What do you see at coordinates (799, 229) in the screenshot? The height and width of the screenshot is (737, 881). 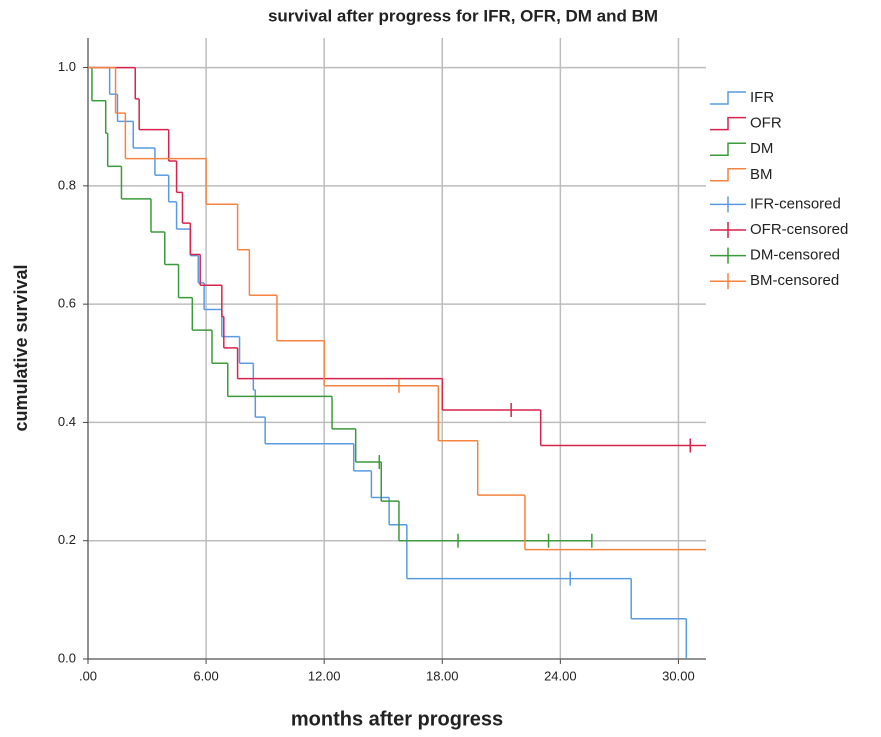 I see `legend-label: OFR-censored` at bounding box center [799, 229].